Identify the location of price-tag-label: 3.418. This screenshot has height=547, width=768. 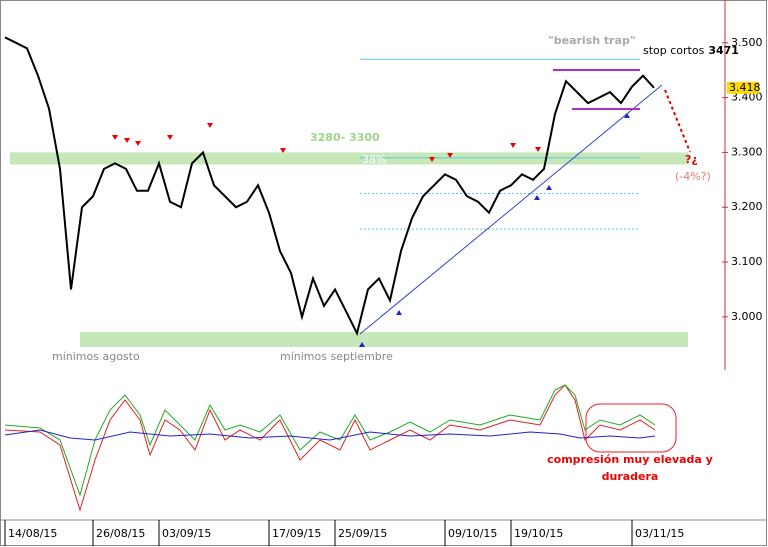
(745, 87).